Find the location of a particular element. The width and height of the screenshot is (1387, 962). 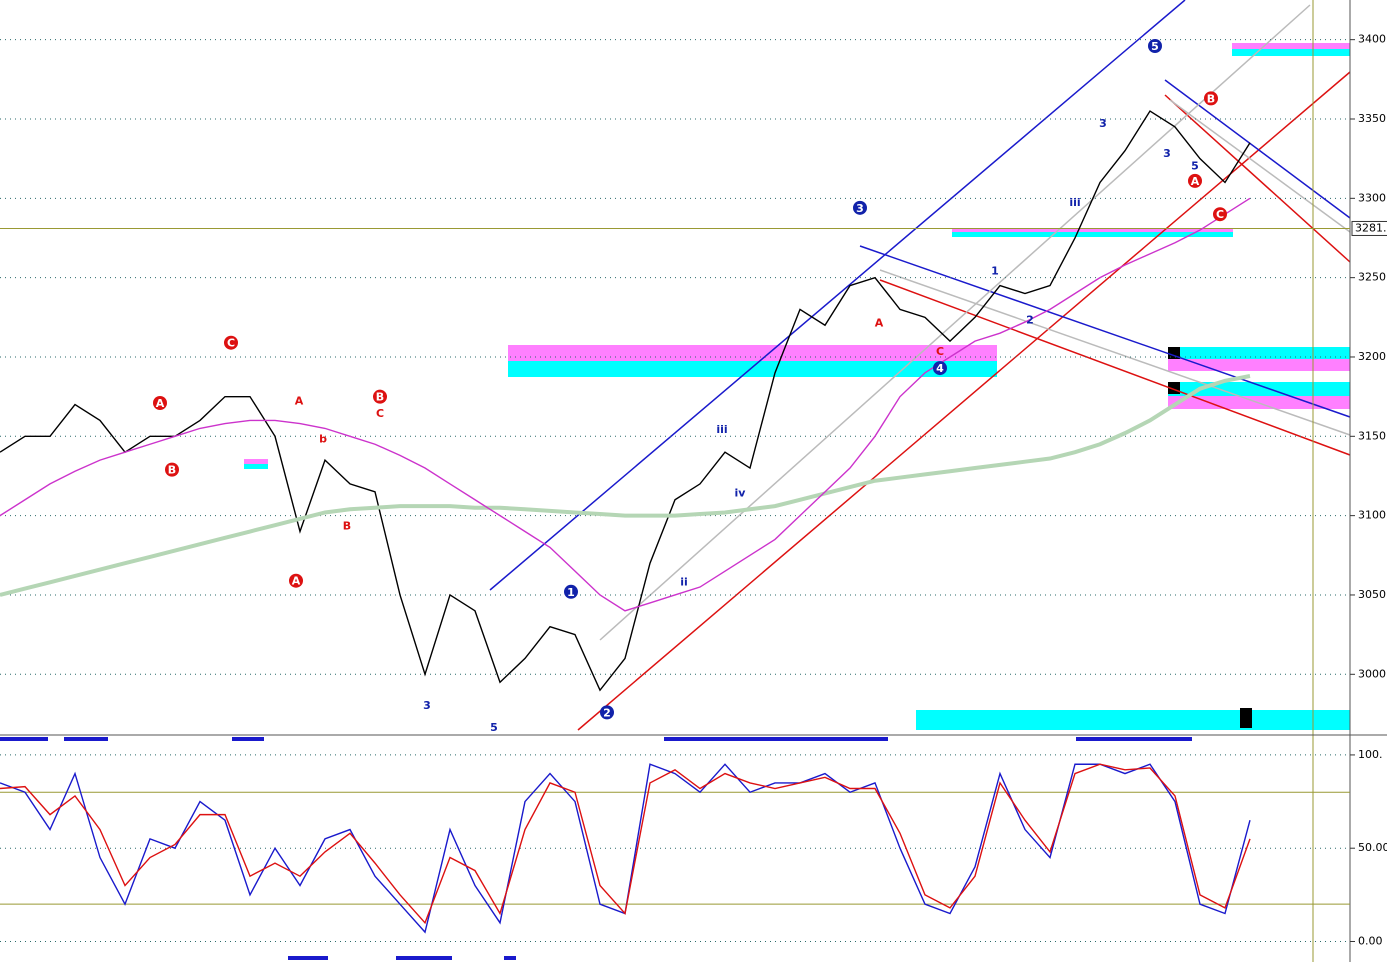

wave-label: b is located at coordinates (323, 438).